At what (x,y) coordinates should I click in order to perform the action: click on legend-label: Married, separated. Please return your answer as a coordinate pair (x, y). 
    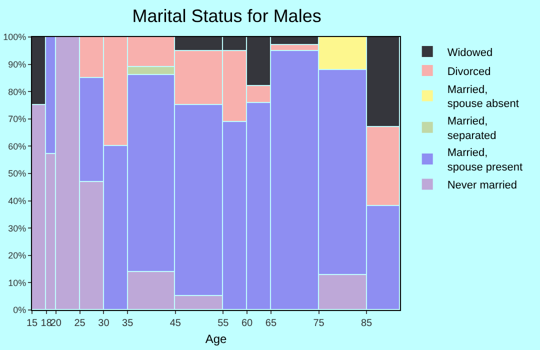
    Looking at the image, I should click on (471, 129).